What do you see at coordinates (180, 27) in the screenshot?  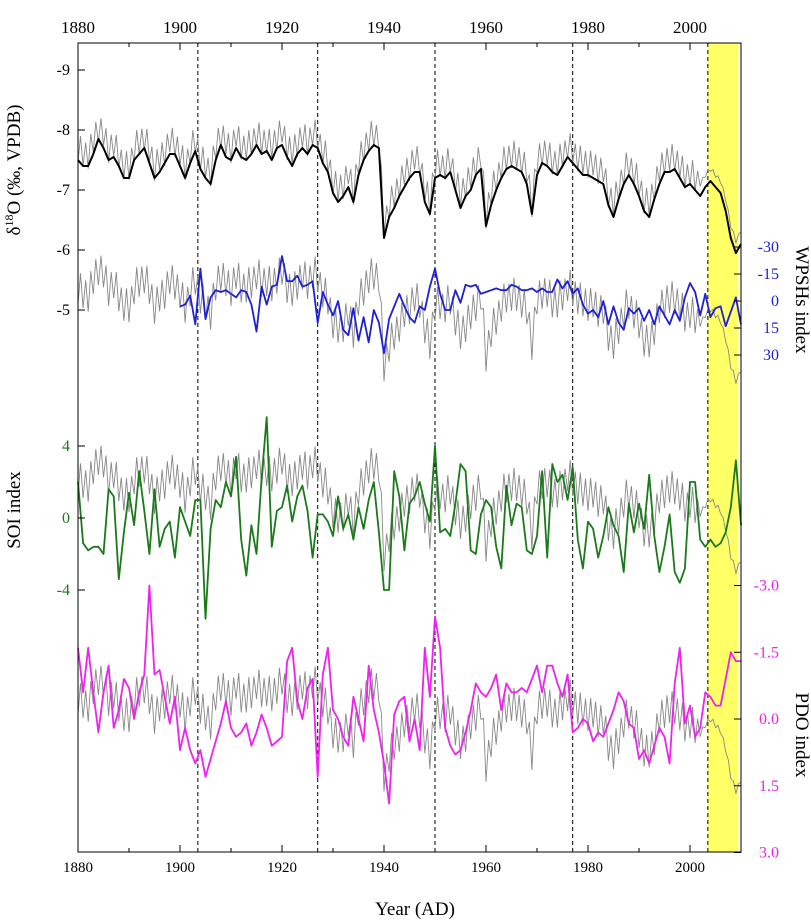 I see `x-tick-label-top-1900: 1900` at bounding box center [180, 27].